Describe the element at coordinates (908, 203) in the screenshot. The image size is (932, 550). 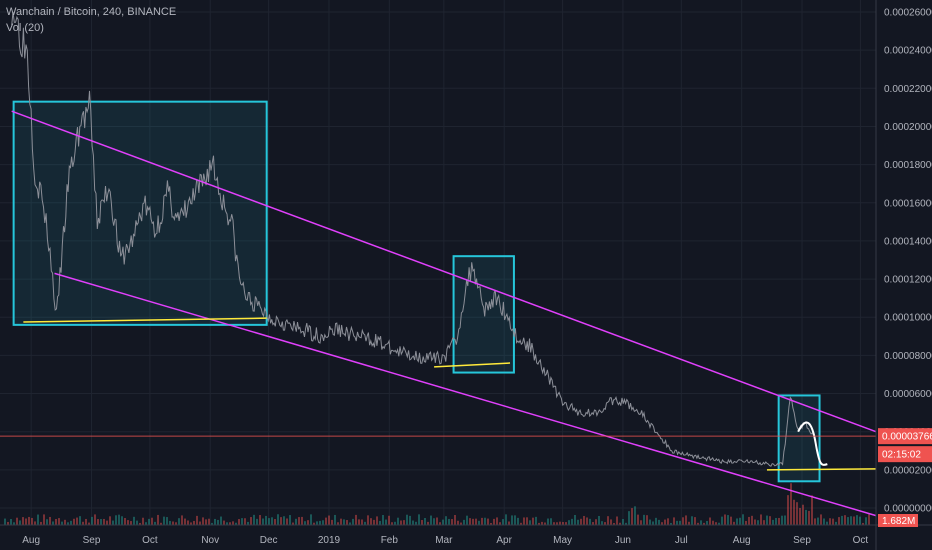
I see `y-tick-label: 0.00016000` at that location.